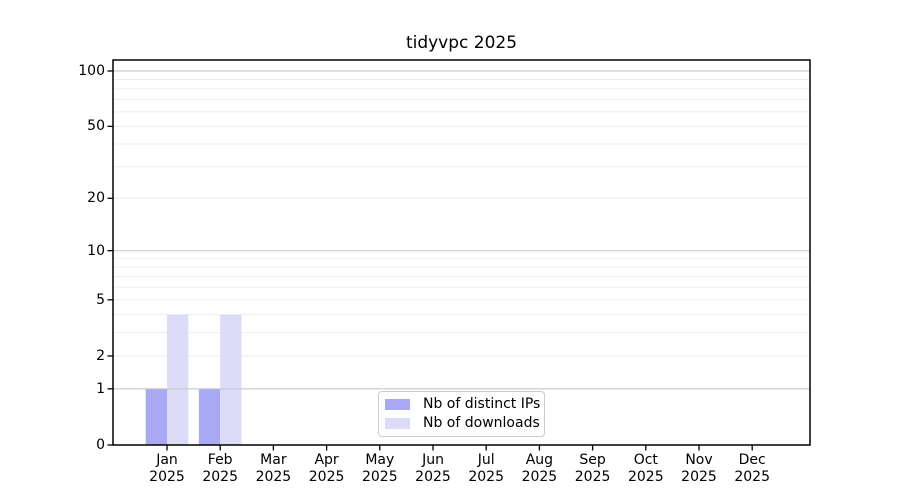  Describe the element at coordinates (461, 414) in the screenshot. I see `legend: Nb of distinct IPs Nb of downloads` at that location.